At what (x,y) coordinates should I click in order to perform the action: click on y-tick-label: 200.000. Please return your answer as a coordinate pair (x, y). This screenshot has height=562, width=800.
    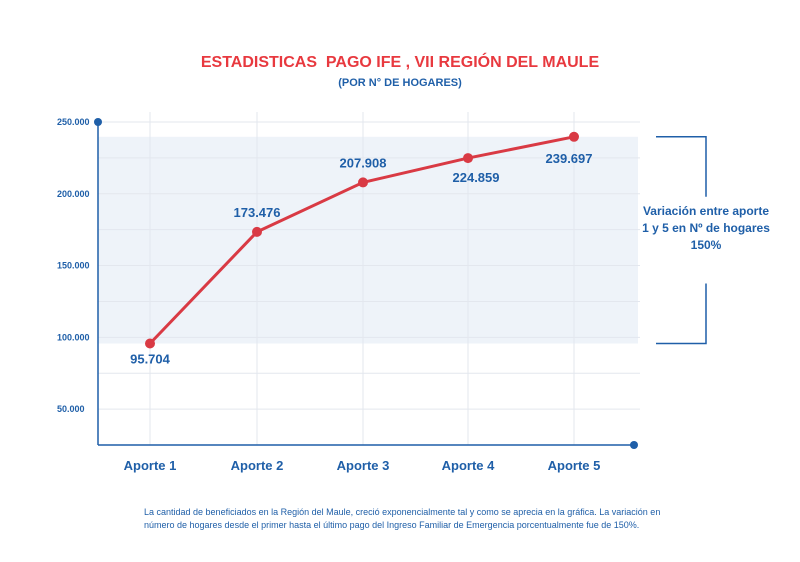
    Looking at the image, I should click on (73, 194).